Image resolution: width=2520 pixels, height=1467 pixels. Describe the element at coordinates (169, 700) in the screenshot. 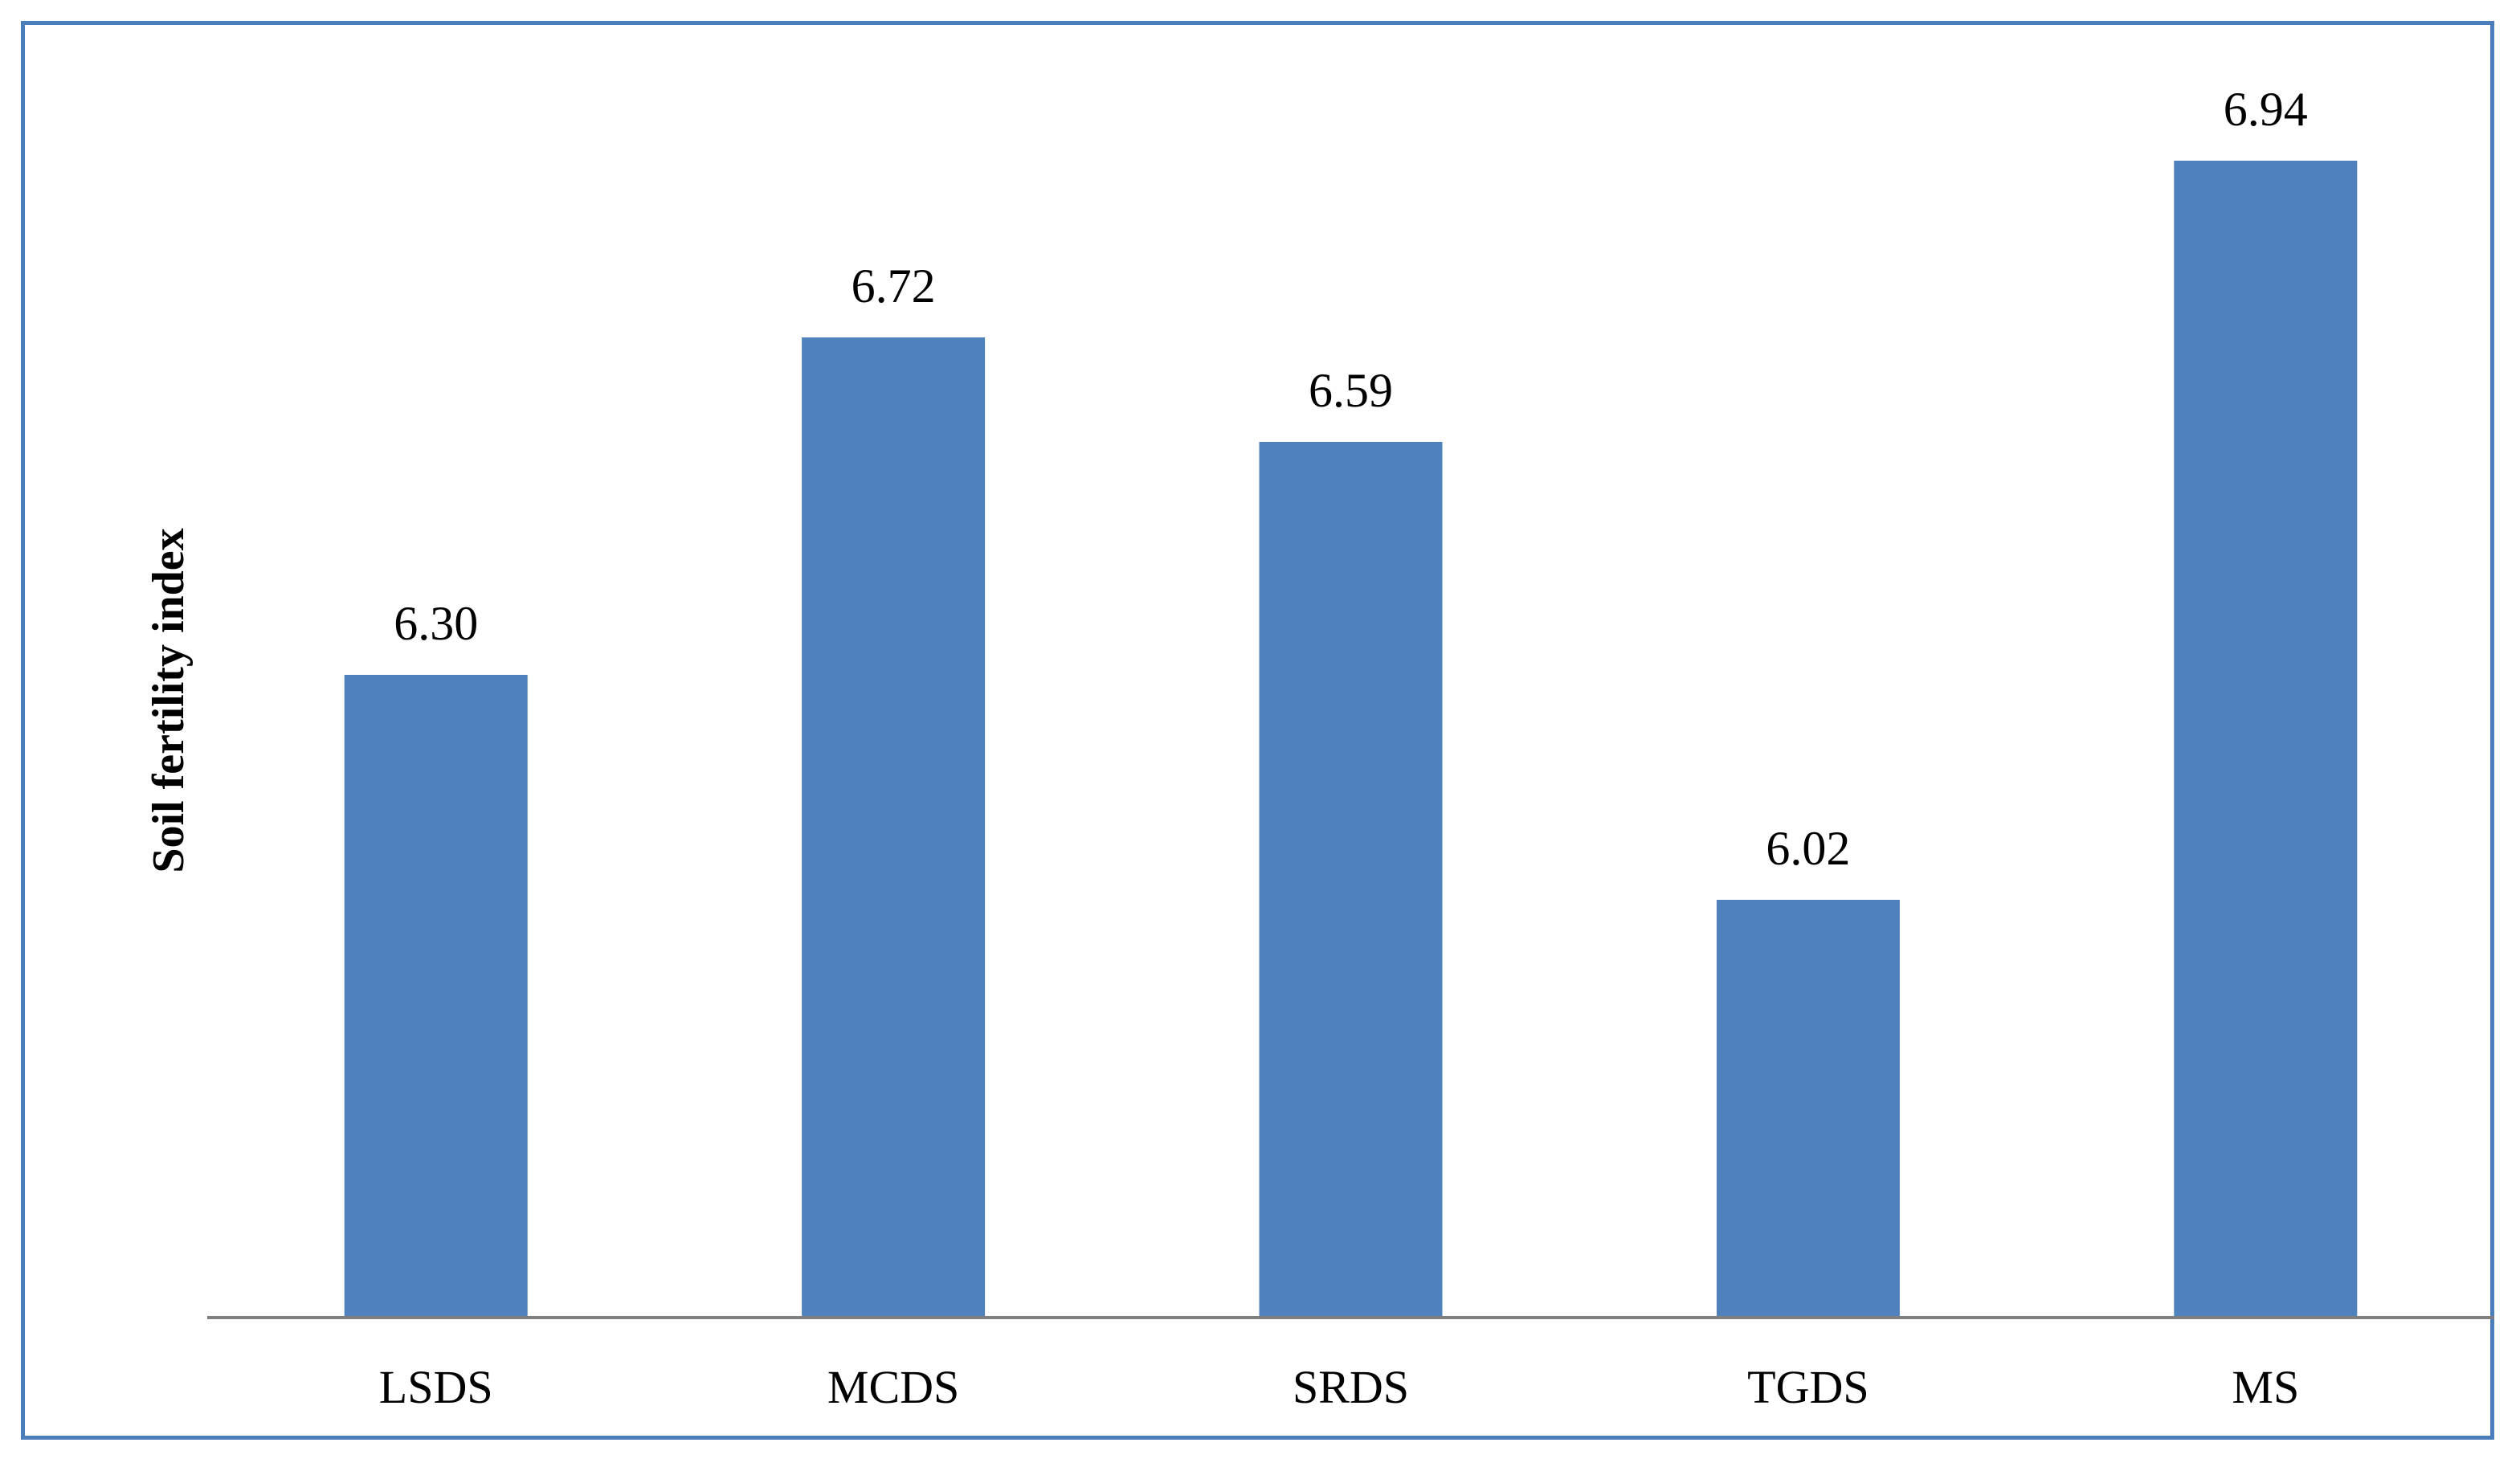

I see `y-axis-title: Soil fertility index` at that location.